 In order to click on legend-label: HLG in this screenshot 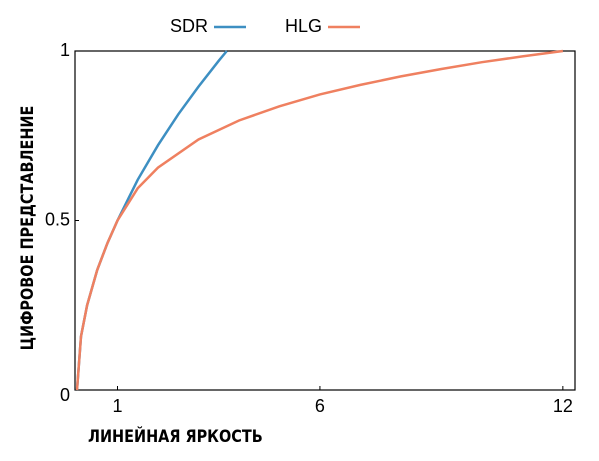, I will do `click(303, 26)`.